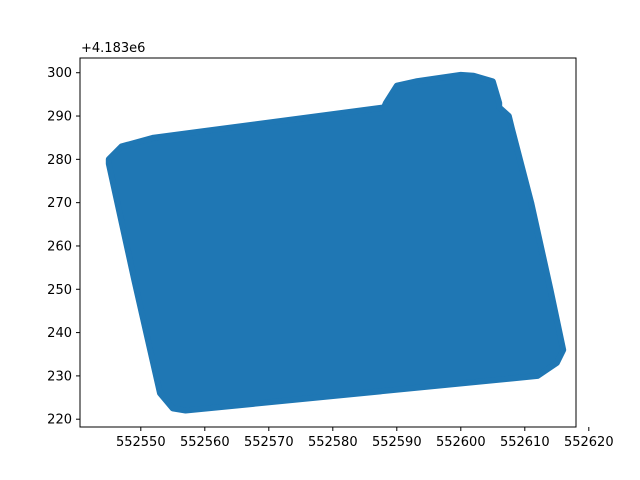 The width and height of the screenshot is (640, 480). I want to click on y-offset-label: +4.183e6, so click(113, 48).